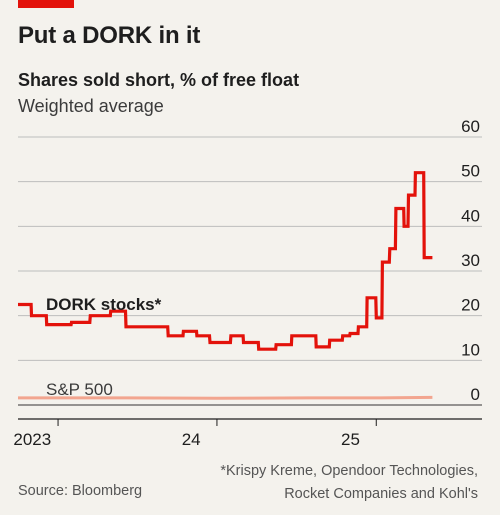 This screenshot has width=500, height=515. Describe the element at coordinates (159, 80) in the screenshot. I see `chart-subtitle: Shares sold short, % of free float` at that location.